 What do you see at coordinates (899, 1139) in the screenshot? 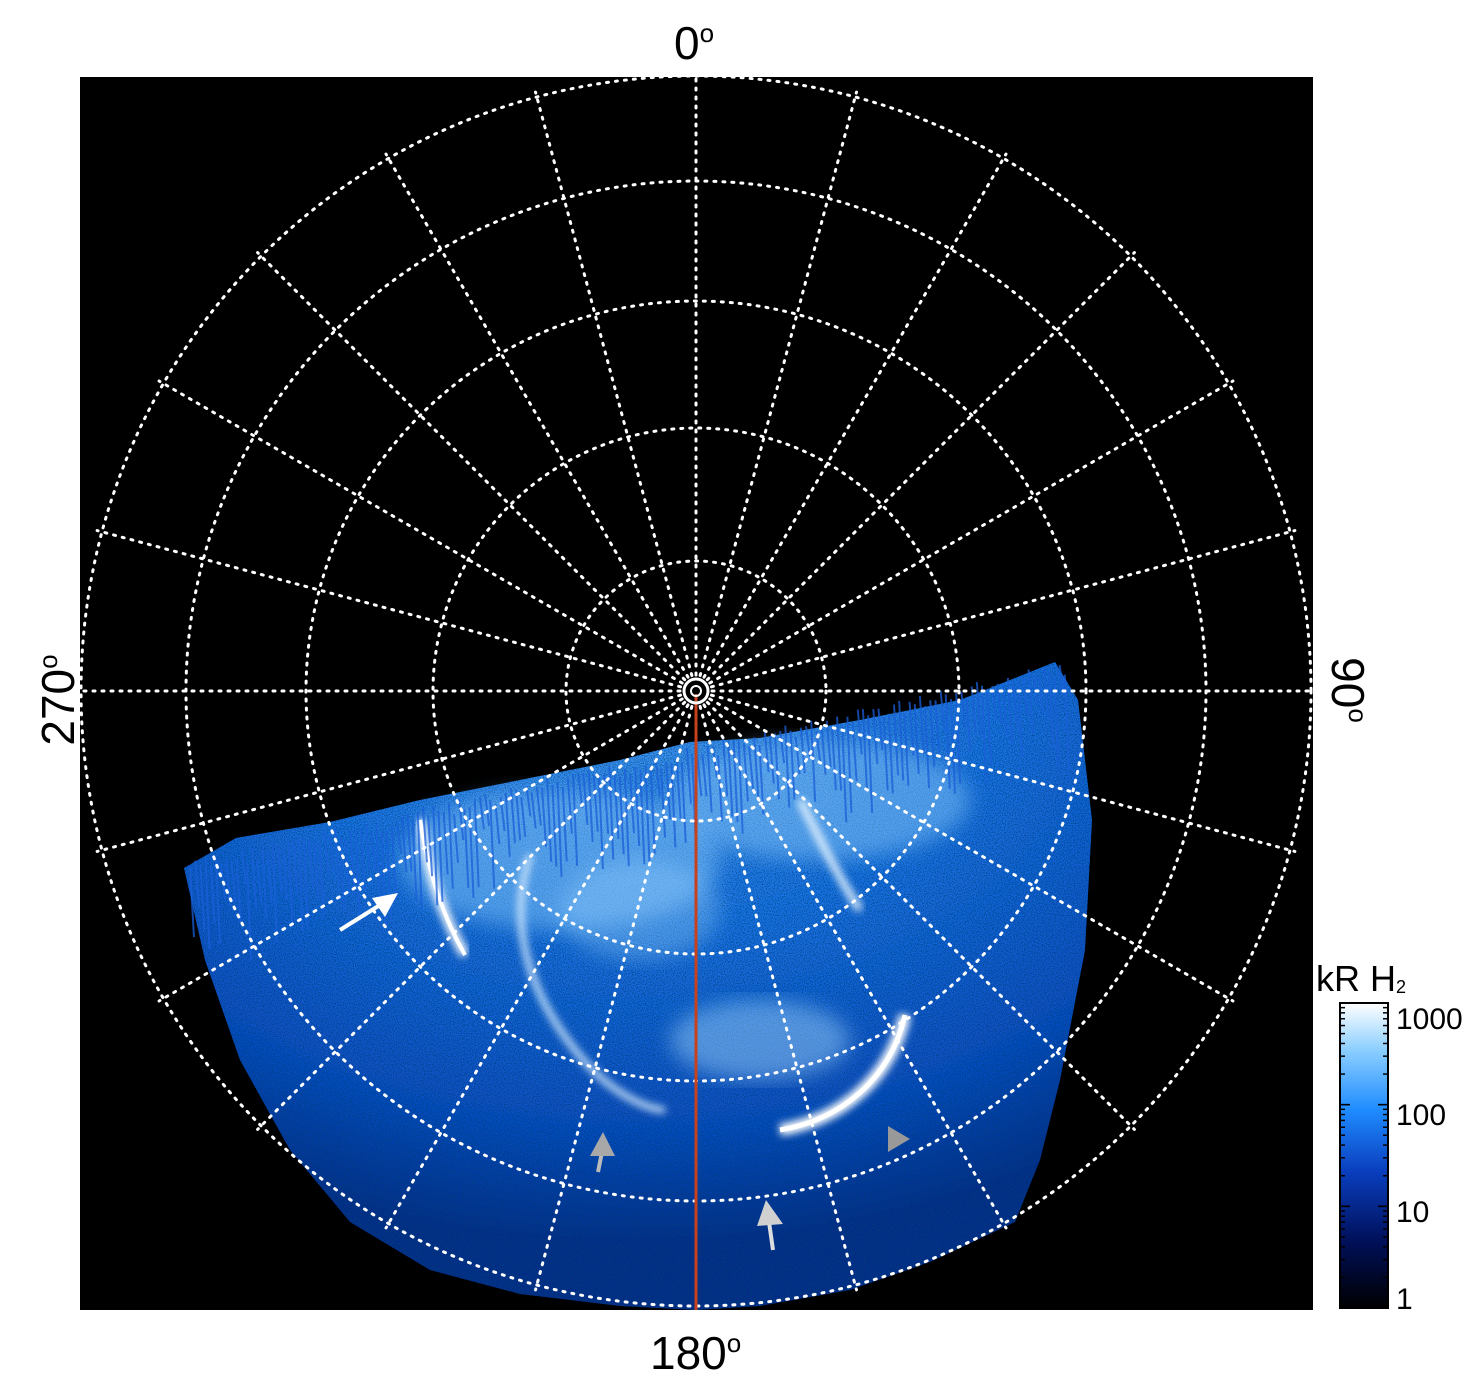
I see `gray-triangle-icon` at bounding box center [899, 1139].